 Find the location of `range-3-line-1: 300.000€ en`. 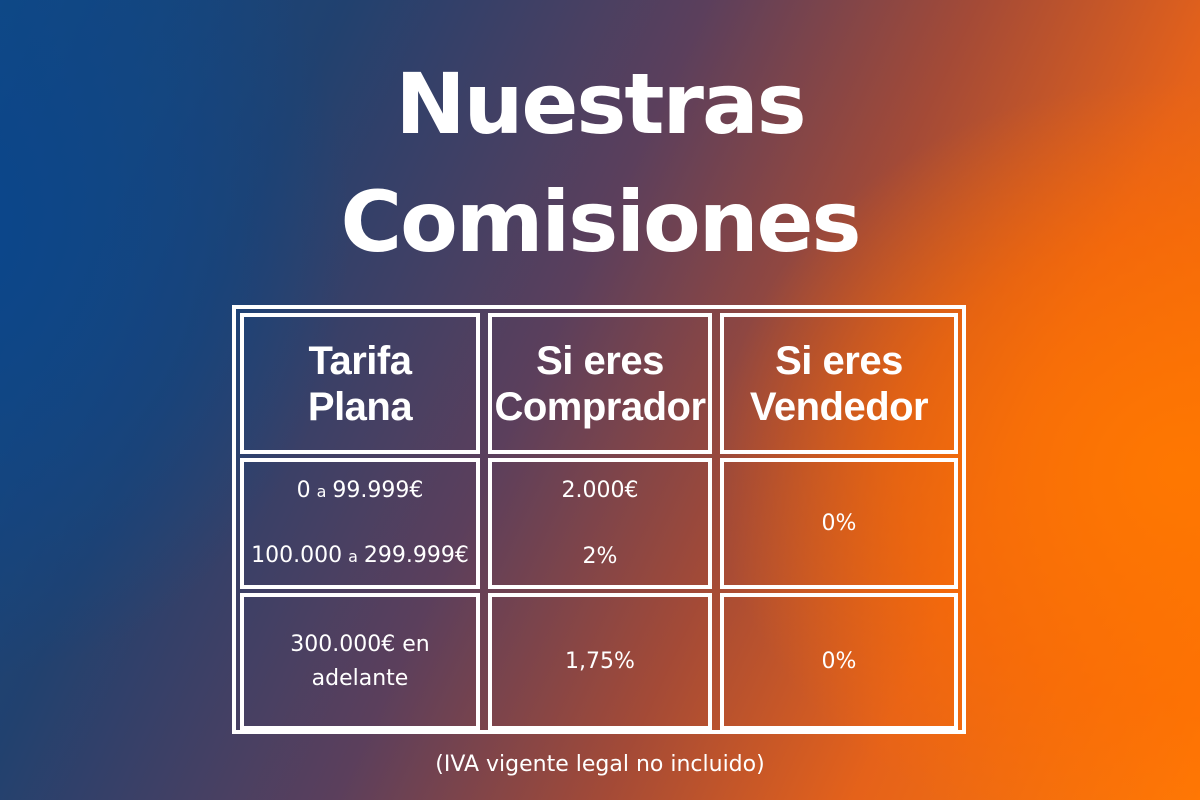

range-3-line-1: 300.000€ en is located at coordinates (360, 644).